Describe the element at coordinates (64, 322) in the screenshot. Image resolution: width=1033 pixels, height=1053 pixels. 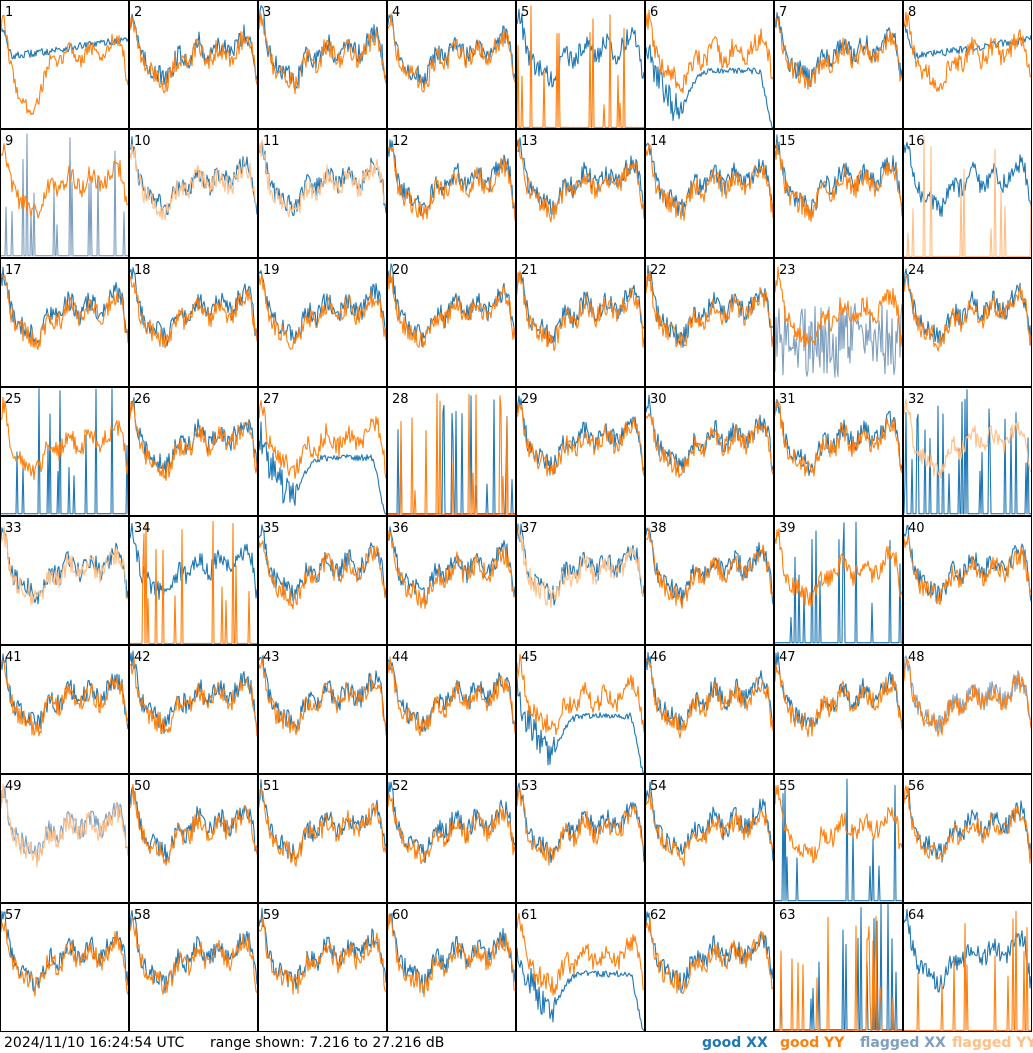
I see `panel-17-frame` at that location.